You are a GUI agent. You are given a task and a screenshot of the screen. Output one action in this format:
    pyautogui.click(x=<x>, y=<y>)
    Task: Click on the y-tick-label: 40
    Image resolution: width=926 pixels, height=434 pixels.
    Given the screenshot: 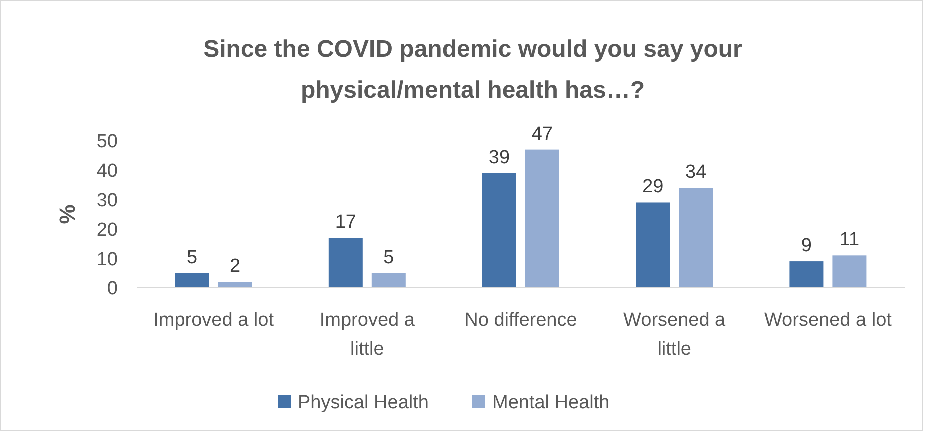 What is the action you would take?
    pyautogui.click(x=107, y=171)
    